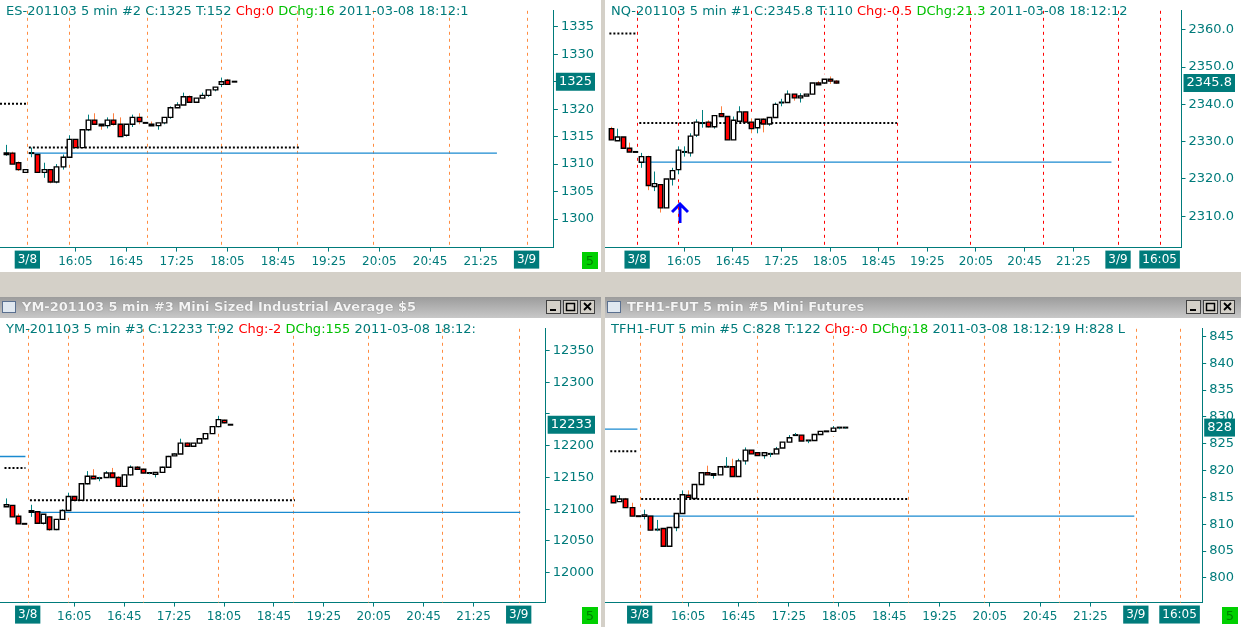 The height and width of the screenshot is (627, 1241). Describe the element at coordinates (255, 10) in the screenshot. I see `annotation: Chg:0` at that location.